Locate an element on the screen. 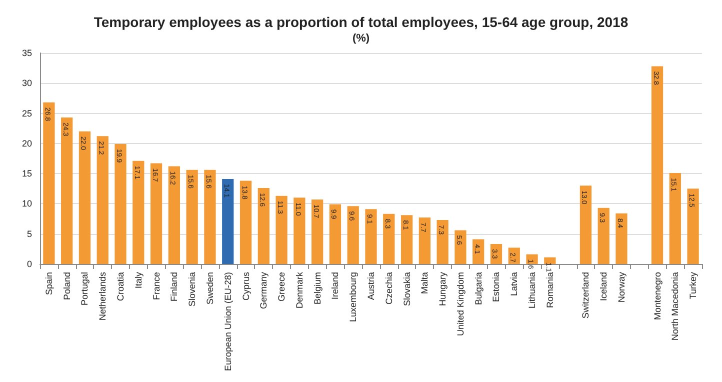 The image size is (722, 382). x-tick-label: Malta is located at coordinates (425, 283).